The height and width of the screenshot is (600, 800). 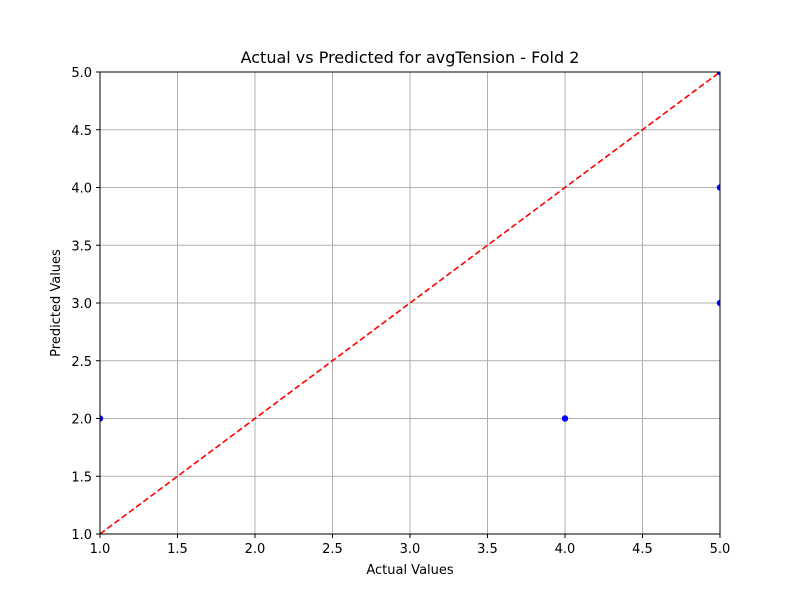 What do you see at coordinates (81, 246) in the screenshot?
I see `y-tick-label: 3.5` at bounding box center [81, 246].